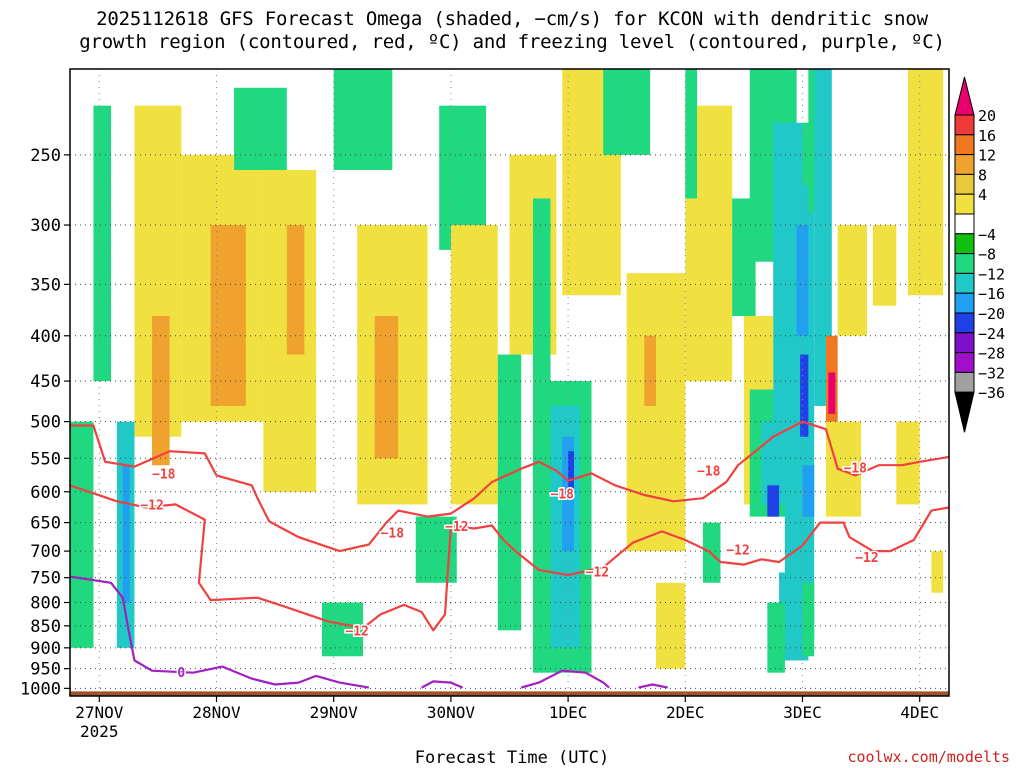 Image resolution: width=1024 pixels, height=768 pixels. I want to click on contour-label-2: −18, so click(393, 534).